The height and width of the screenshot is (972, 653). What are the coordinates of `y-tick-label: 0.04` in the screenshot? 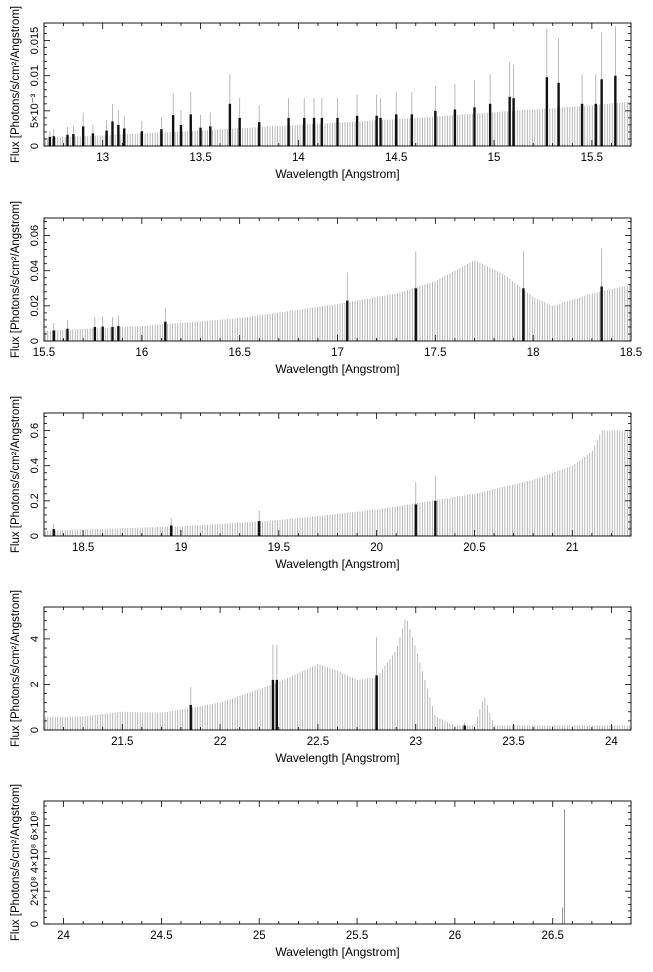 It's located at (35, 270).